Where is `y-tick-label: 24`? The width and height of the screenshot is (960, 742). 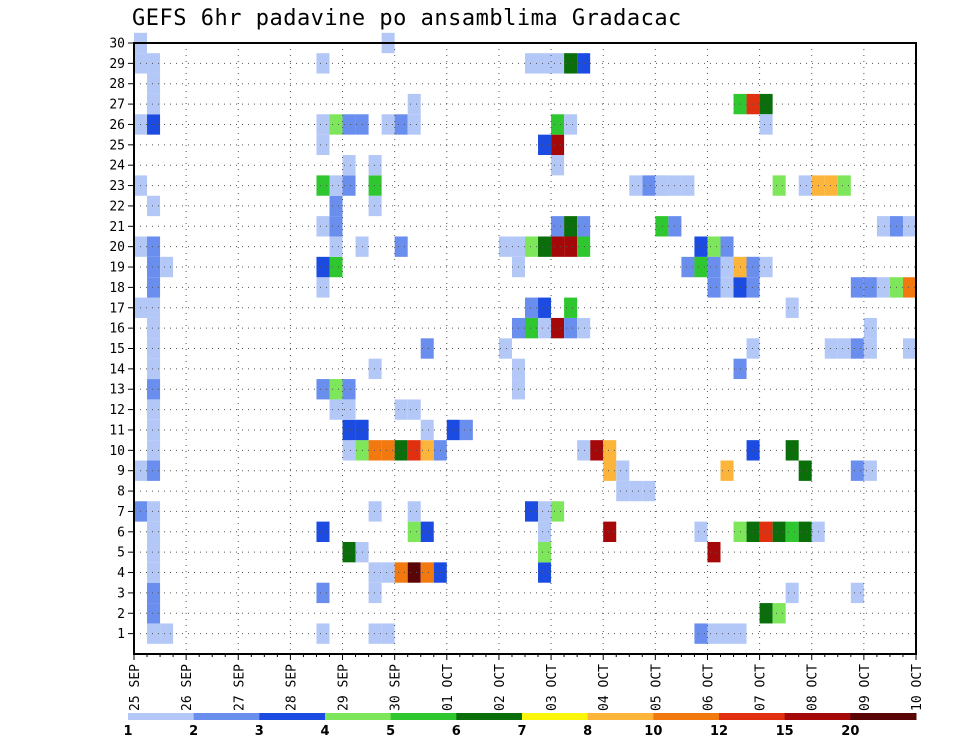 y-tick-label: 24 is located at coordinates (117, 166).